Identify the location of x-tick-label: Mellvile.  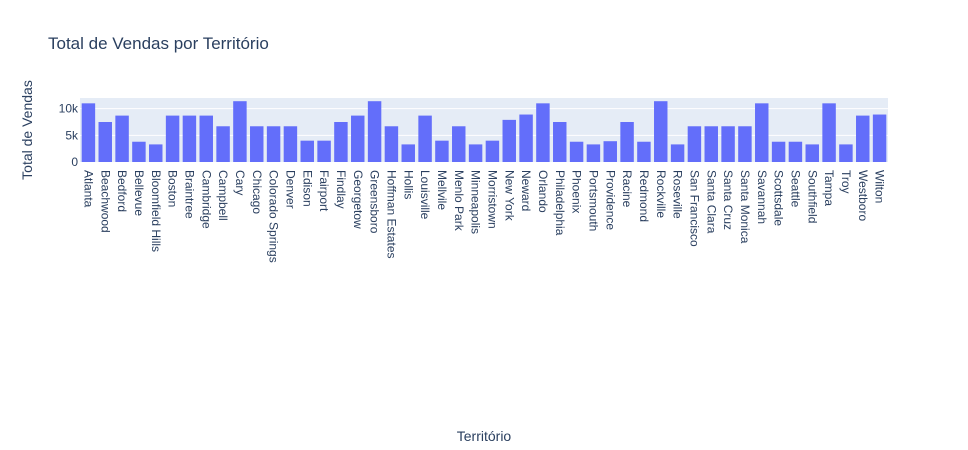
(442, 190).